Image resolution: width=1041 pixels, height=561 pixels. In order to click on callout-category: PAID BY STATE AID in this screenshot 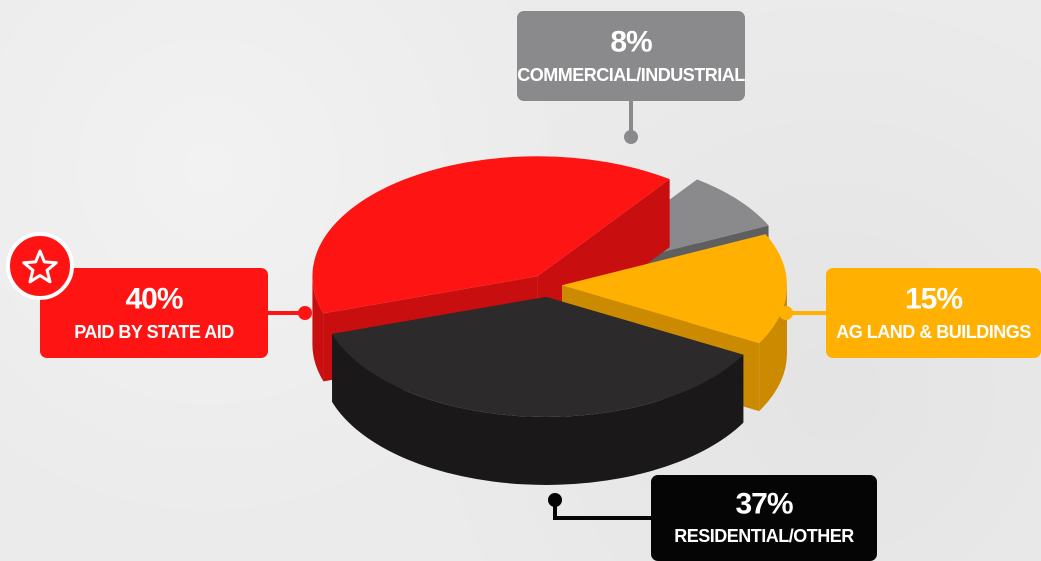, I will do `click(154, 332)`.